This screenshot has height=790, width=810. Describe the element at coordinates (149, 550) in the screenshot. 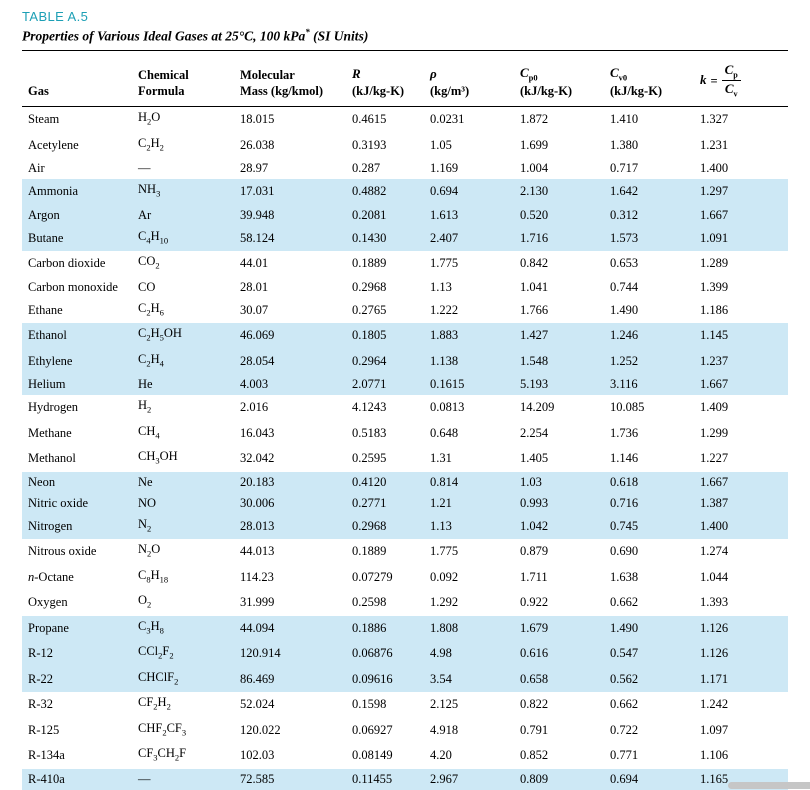

I see `cell-chemical-formula: N2O` at that location.